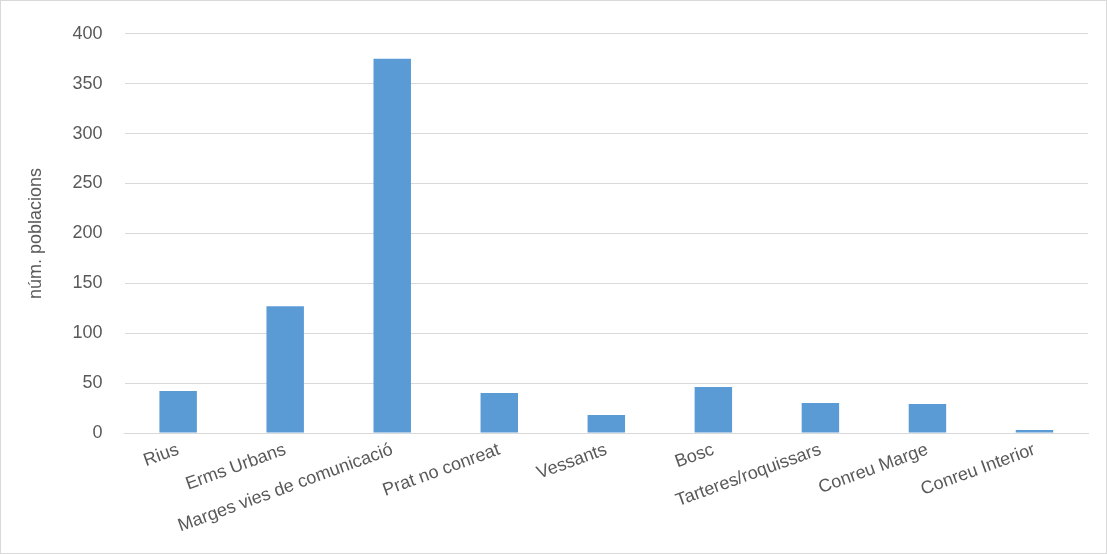 The image size is (1107, 554). What do you see at coordinates (34, 233) in the screenshot?
I see `y-axis-title: núm. poblacions` at bounding box center [34, 233].